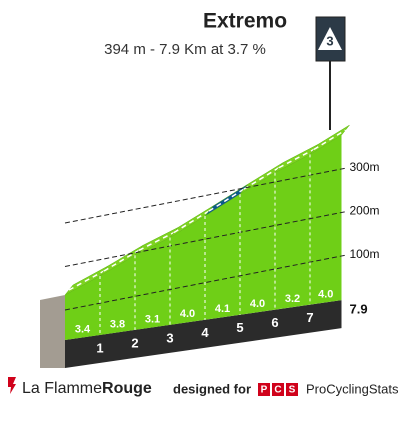  I want to click on brand: La FlammeRouge, so click(87, 388).